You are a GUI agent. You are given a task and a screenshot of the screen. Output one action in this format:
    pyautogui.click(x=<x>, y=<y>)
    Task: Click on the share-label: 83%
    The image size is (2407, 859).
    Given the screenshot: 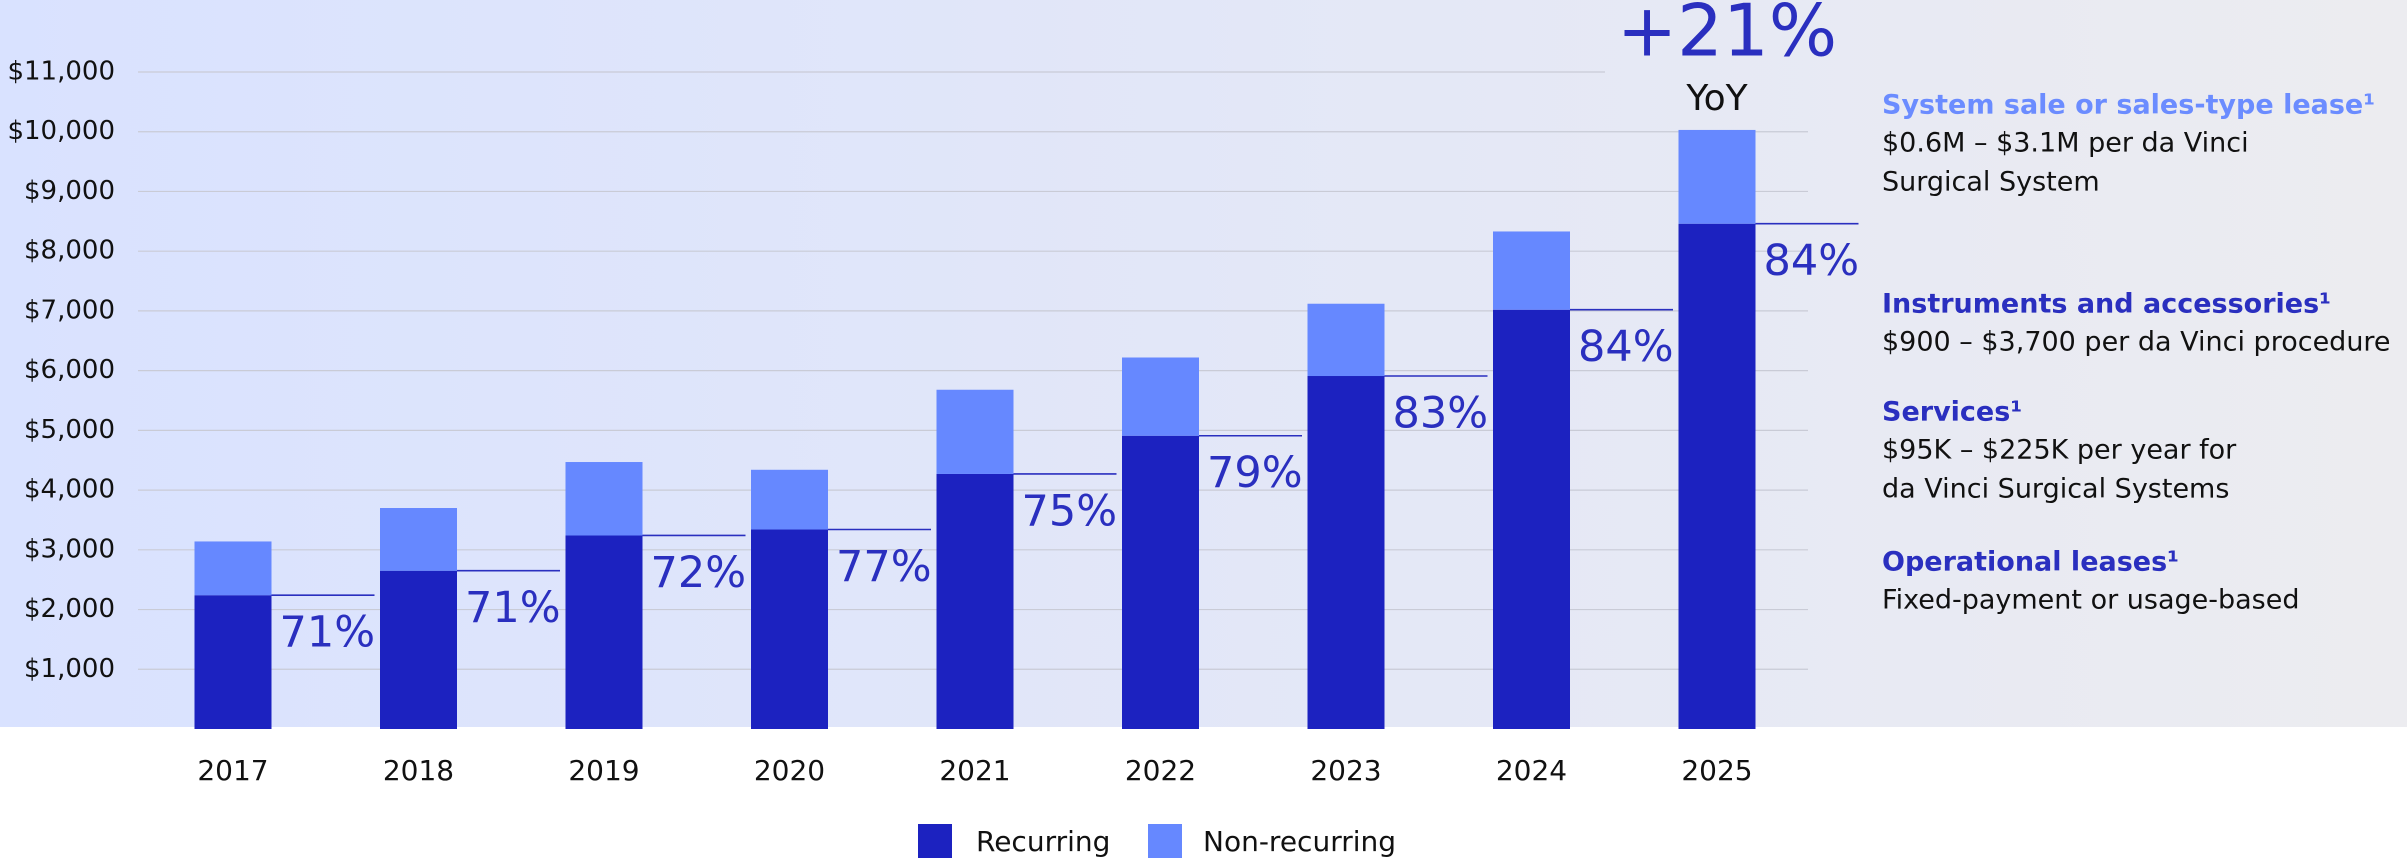 What is the action you would take?
    pyautogui.click(x=1441, y=414)
    